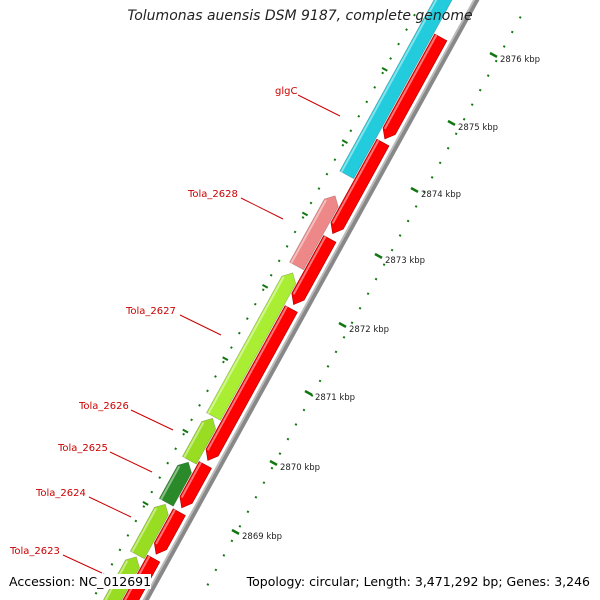 The image size is (600, 600). Describe the element at coordinates (478, 128) in the screenshot. I see `kbp-tick-label: 2875 kbp` at that location.